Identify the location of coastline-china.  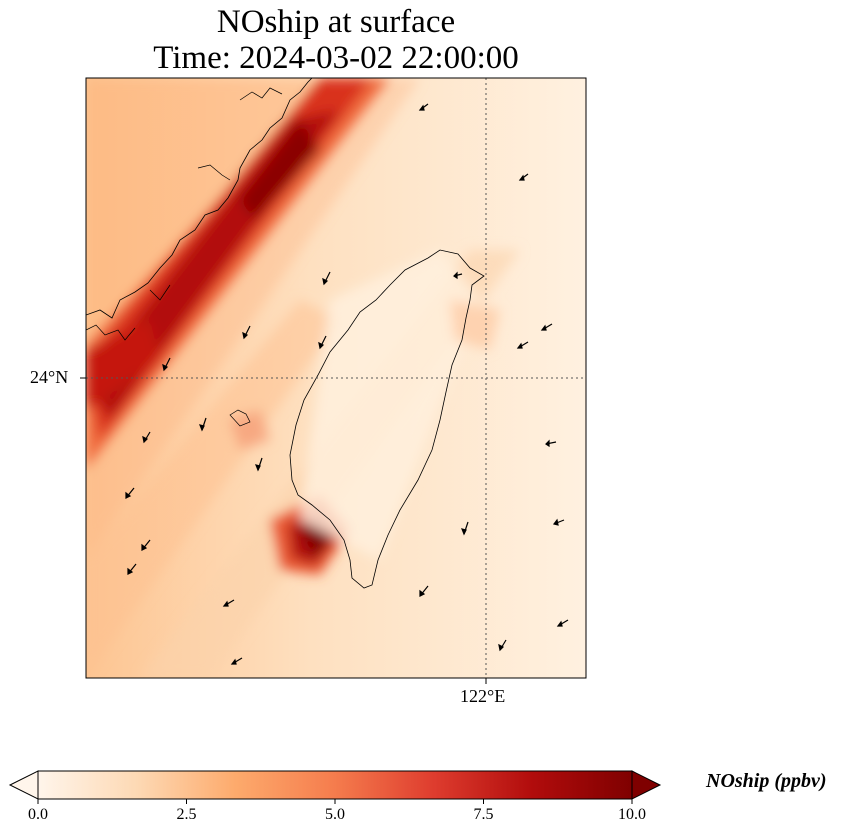
(199, 198).